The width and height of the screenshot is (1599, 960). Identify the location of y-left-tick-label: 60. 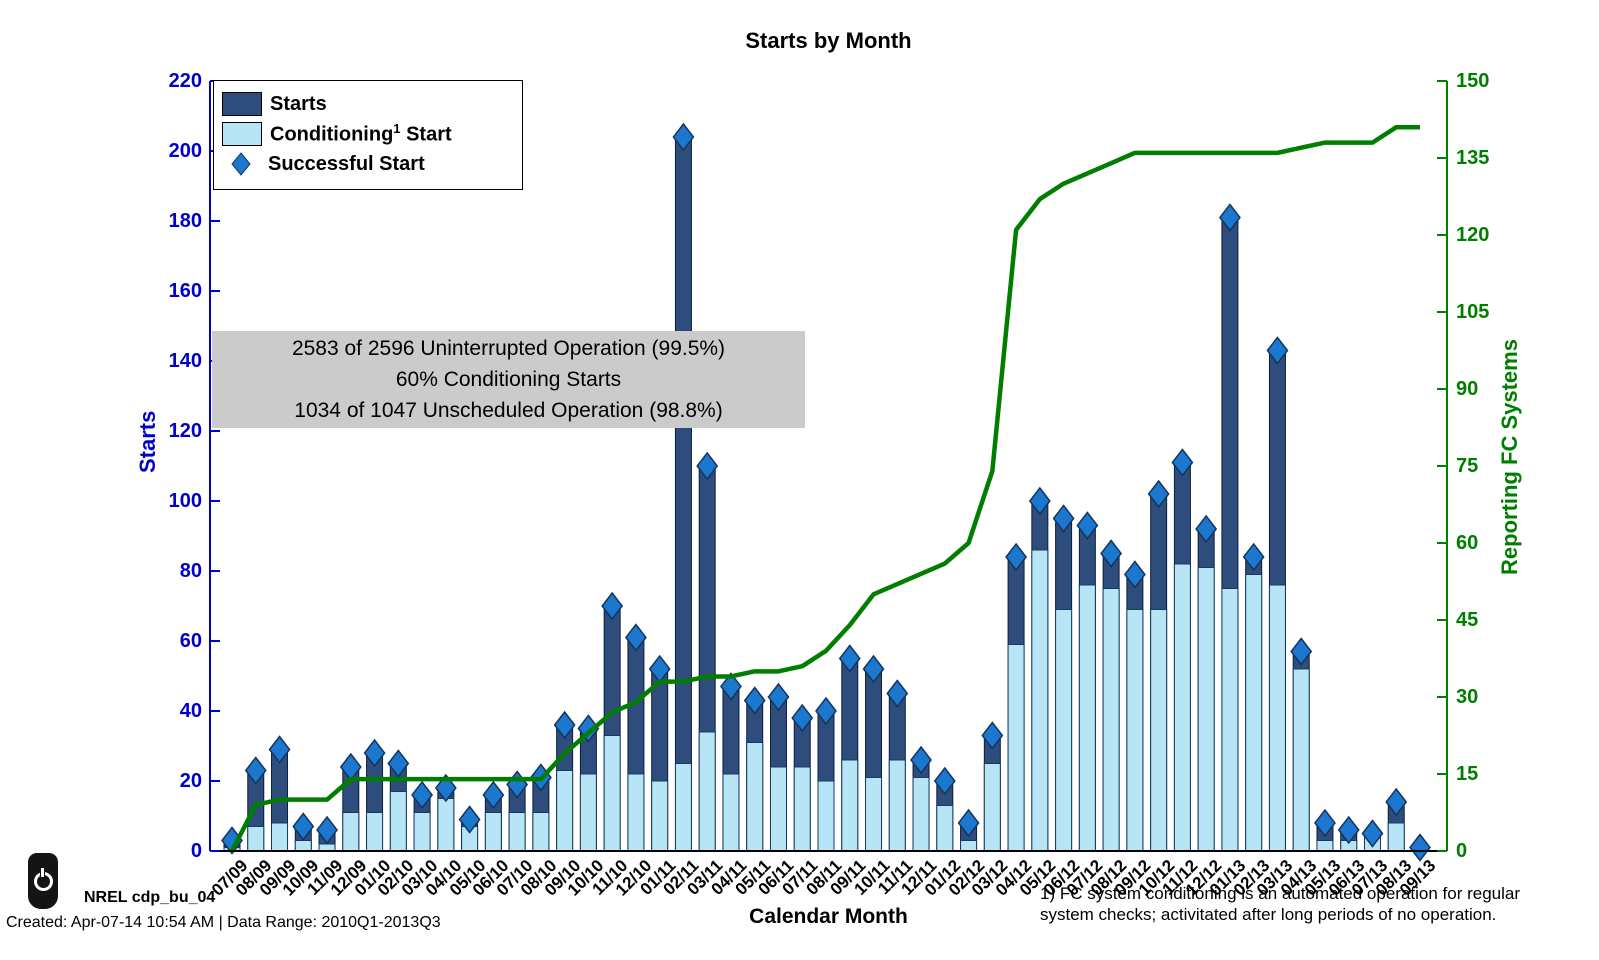
(191, 641).